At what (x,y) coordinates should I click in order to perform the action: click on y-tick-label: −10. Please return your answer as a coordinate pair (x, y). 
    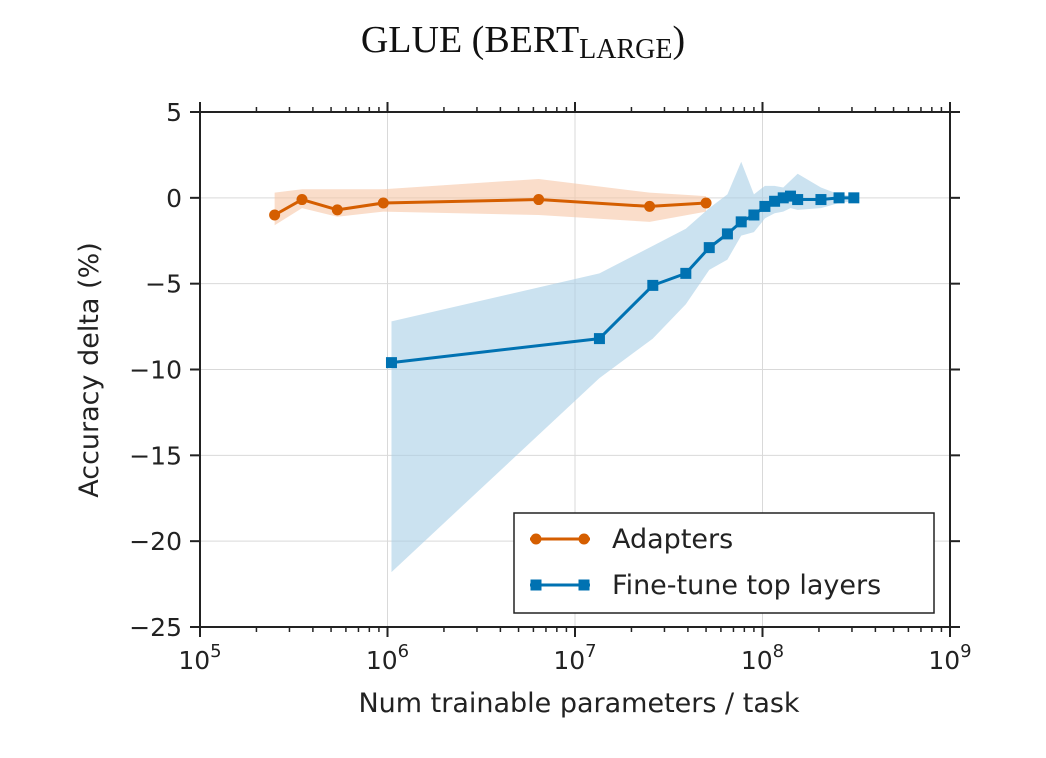
    Looking at the image, I should click on (155, 370).